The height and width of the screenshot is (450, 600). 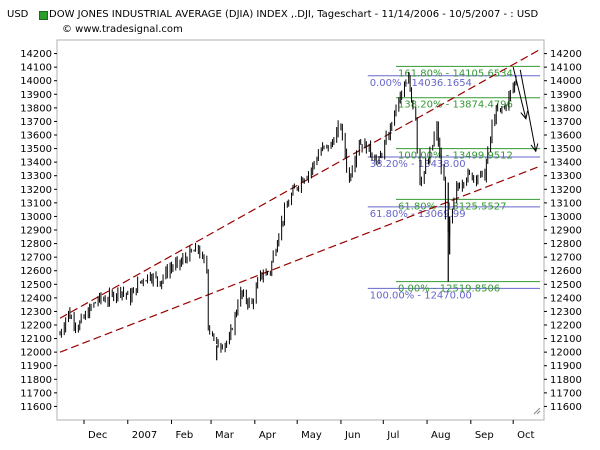 I want to click on currency-label-left: USD, so click(x=18, y=14).